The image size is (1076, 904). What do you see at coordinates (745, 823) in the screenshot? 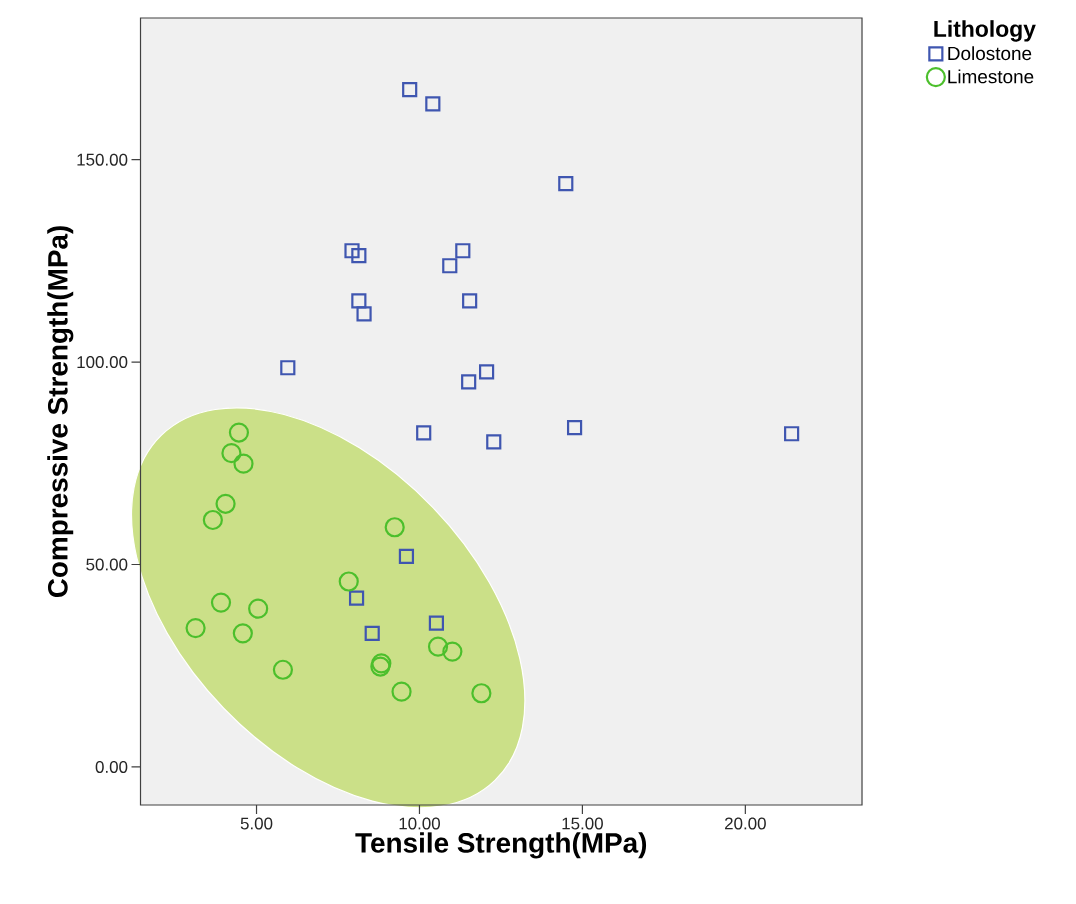
I see `x-tick-label: 20.00` at bounding box center [745, 823].